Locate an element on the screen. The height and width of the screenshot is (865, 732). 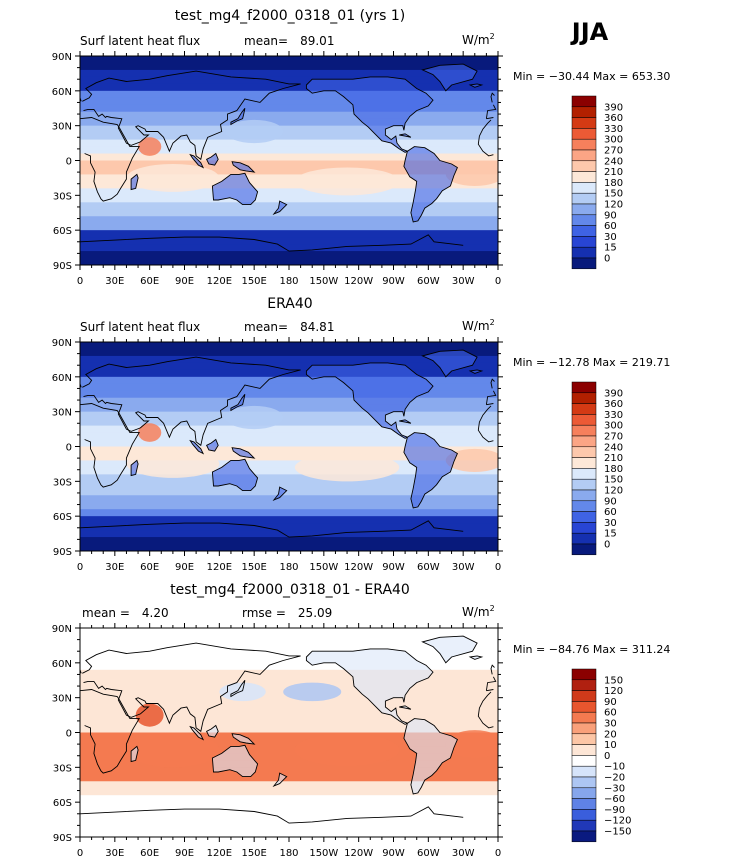
lat-tick-label: 90N is located at coordinates (62, 629).